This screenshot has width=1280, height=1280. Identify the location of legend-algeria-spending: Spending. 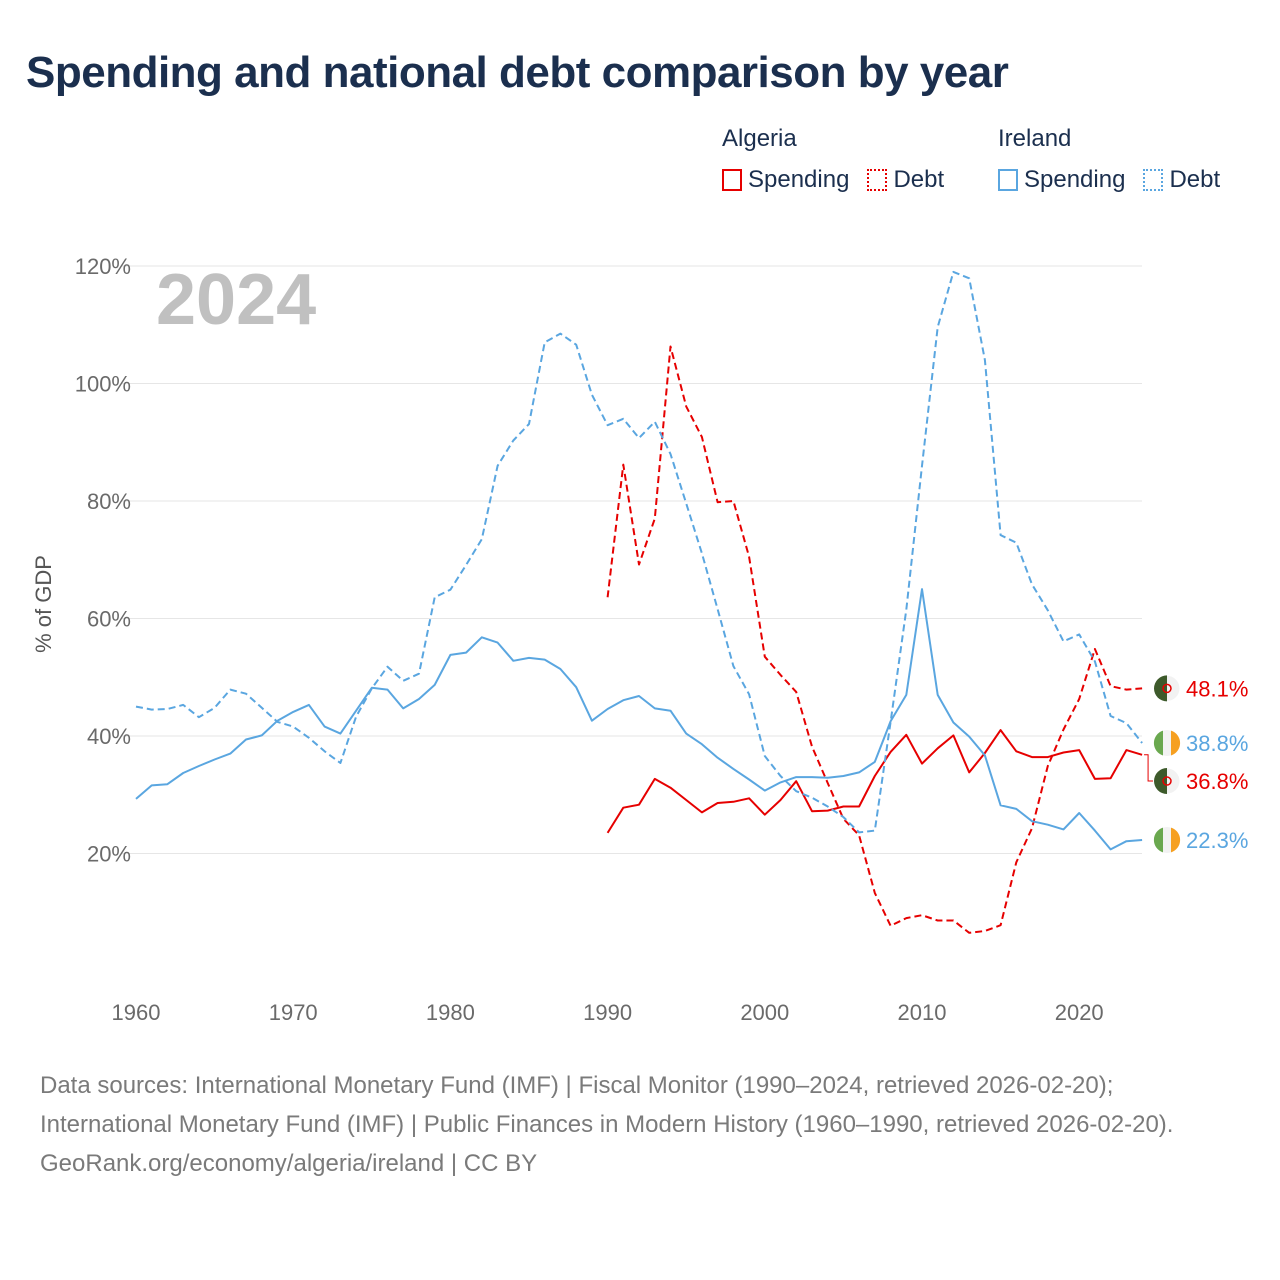
(785, 180).